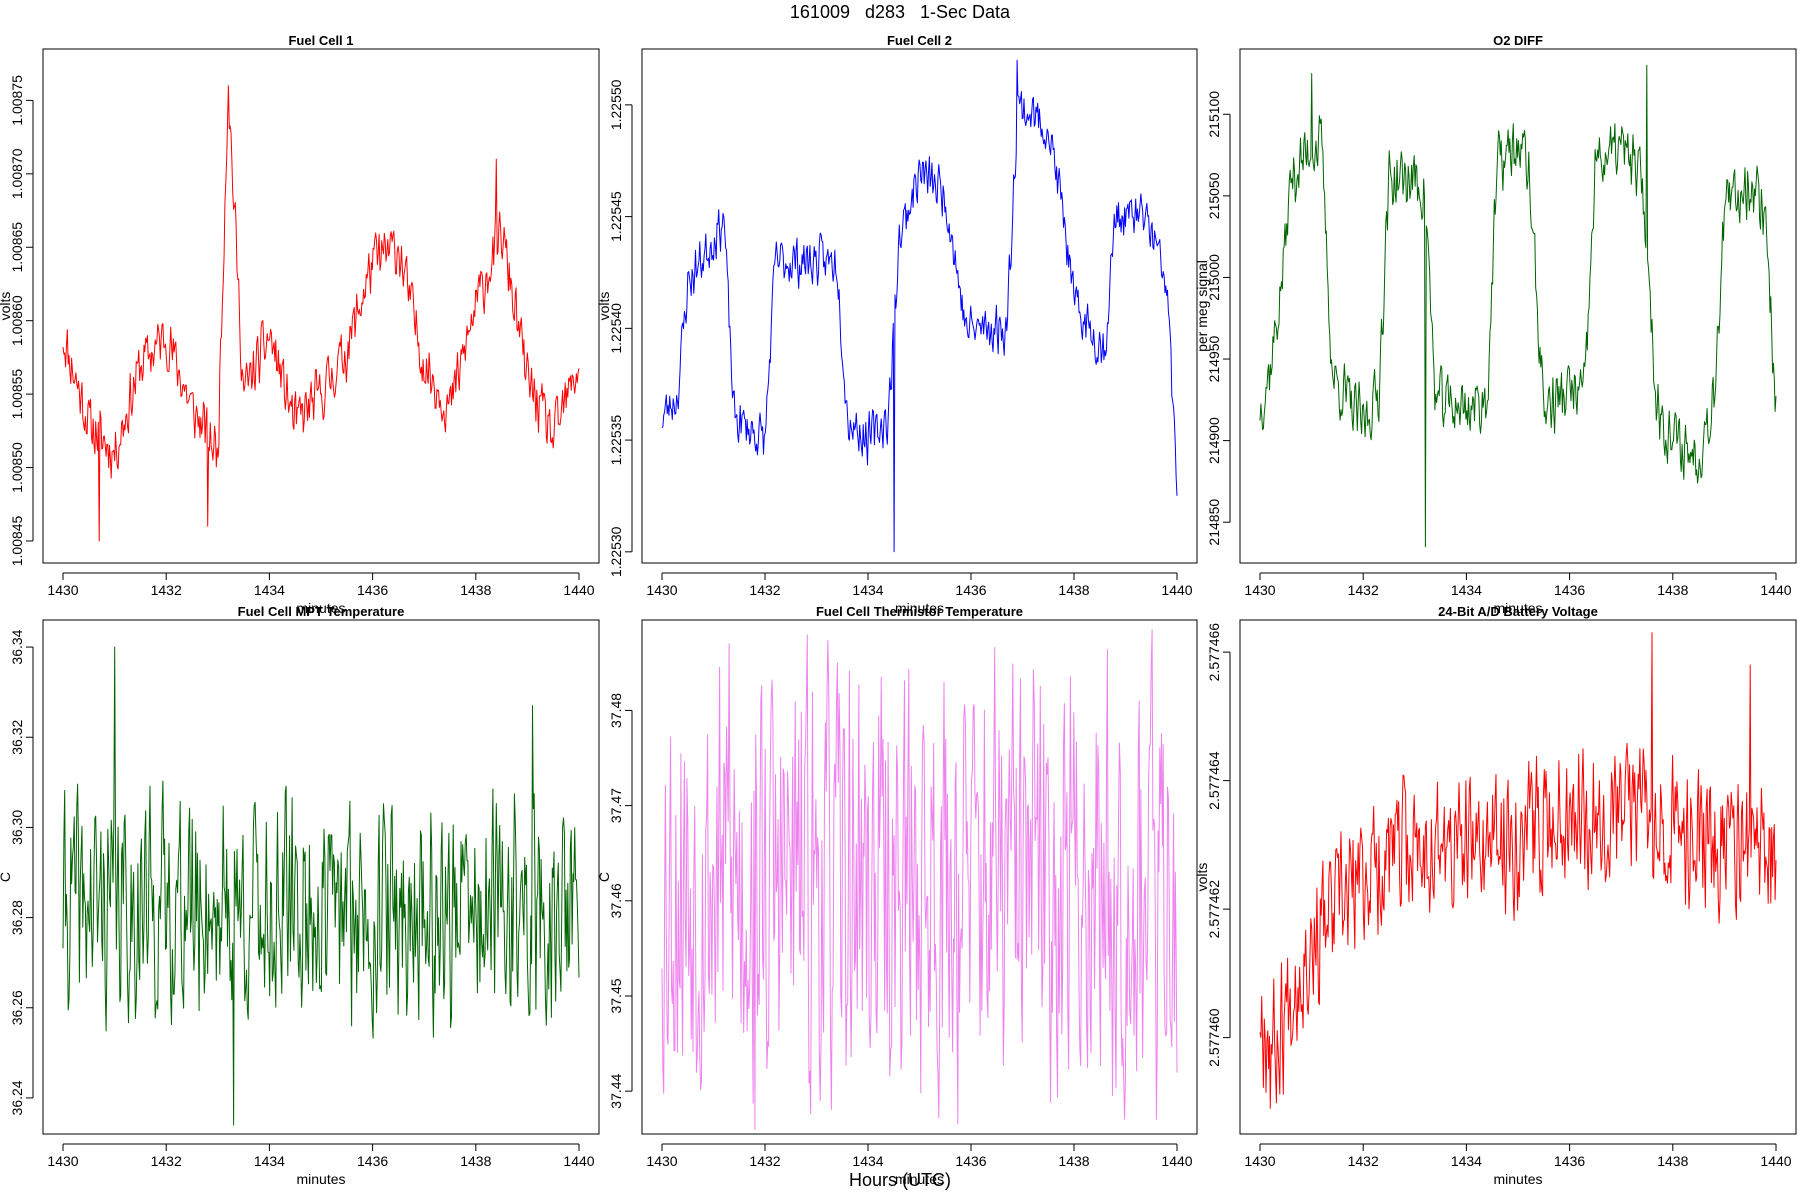 The width and height of the screenshot is (1800, 1200). Describe the element at coordinates (1214, 909) in the screenshot. I see `y-tick-label: 2.577462` at that location.